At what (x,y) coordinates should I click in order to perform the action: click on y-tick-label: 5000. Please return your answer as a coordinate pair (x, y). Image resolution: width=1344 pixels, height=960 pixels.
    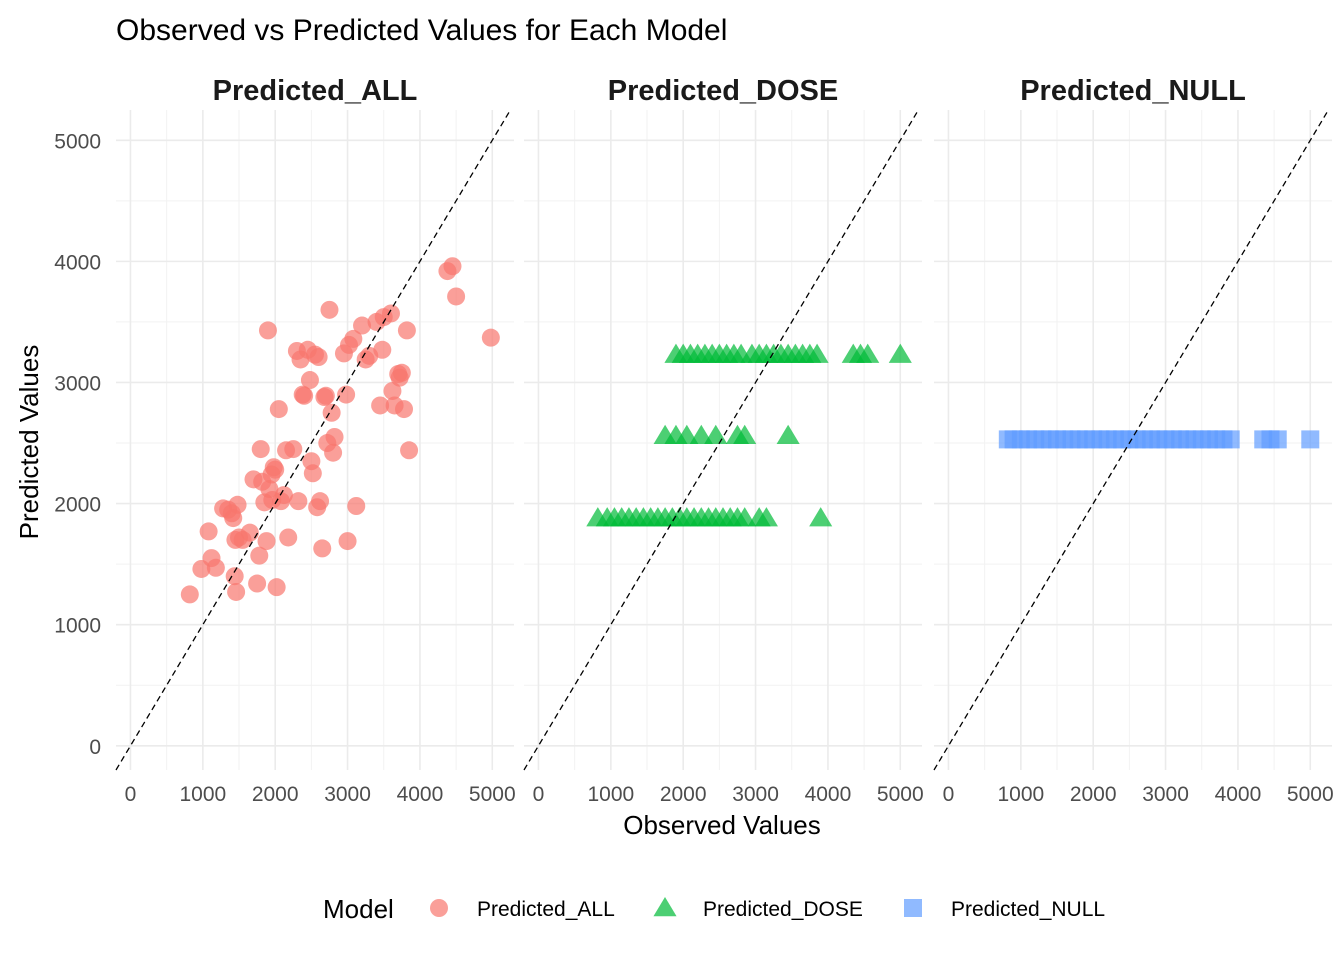
    Looking at the image, I should click on (77, 141).